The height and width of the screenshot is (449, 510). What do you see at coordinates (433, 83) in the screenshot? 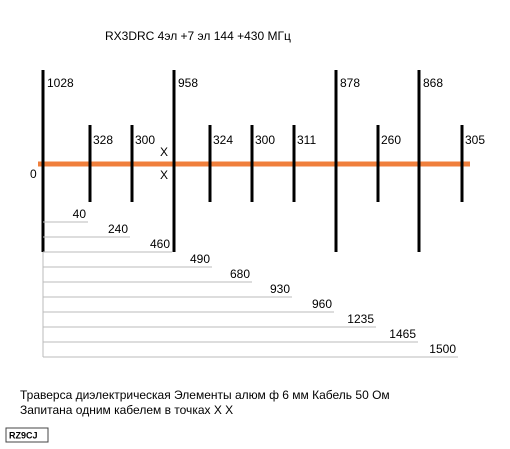
I see `element-length: 868` at bounding box center [433, 83].